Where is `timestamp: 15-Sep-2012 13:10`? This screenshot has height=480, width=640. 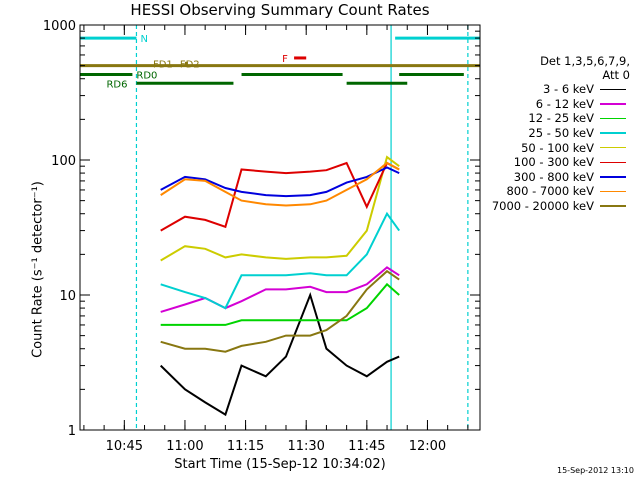
timestamp: 15-Sep-2012 13:10 is located at coordinates (595, 470).